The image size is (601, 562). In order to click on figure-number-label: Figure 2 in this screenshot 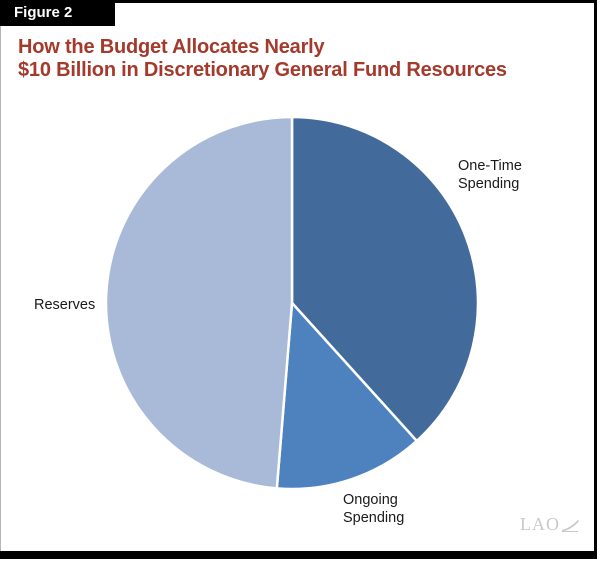, I will do `click(43, 12)`.